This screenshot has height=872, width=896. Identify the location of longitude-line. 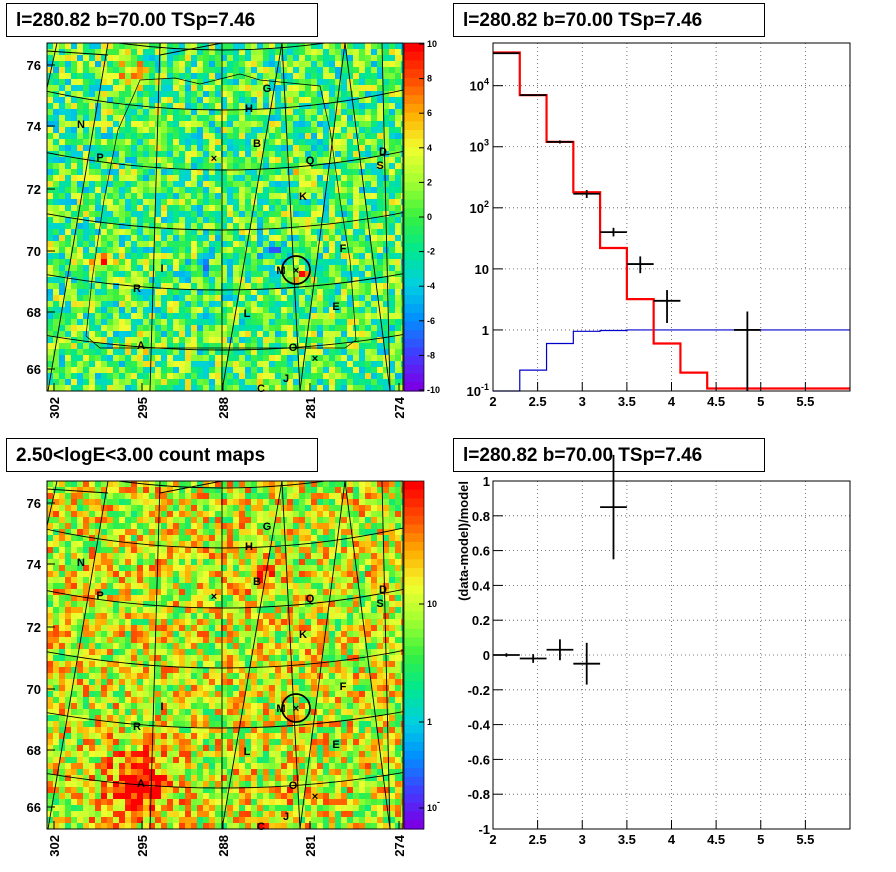
(155, 217).